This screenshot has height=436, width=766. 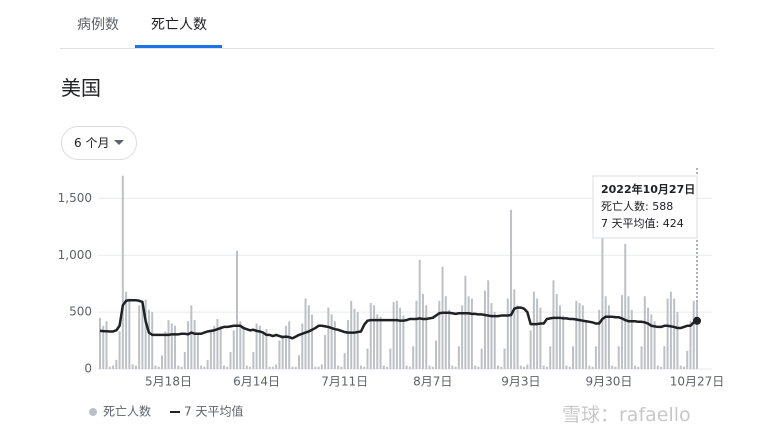 What do you see at coordinates (98, 25) in the screenshot?
I see `tab-cases: 病例数` at bounding box center [98, 25].